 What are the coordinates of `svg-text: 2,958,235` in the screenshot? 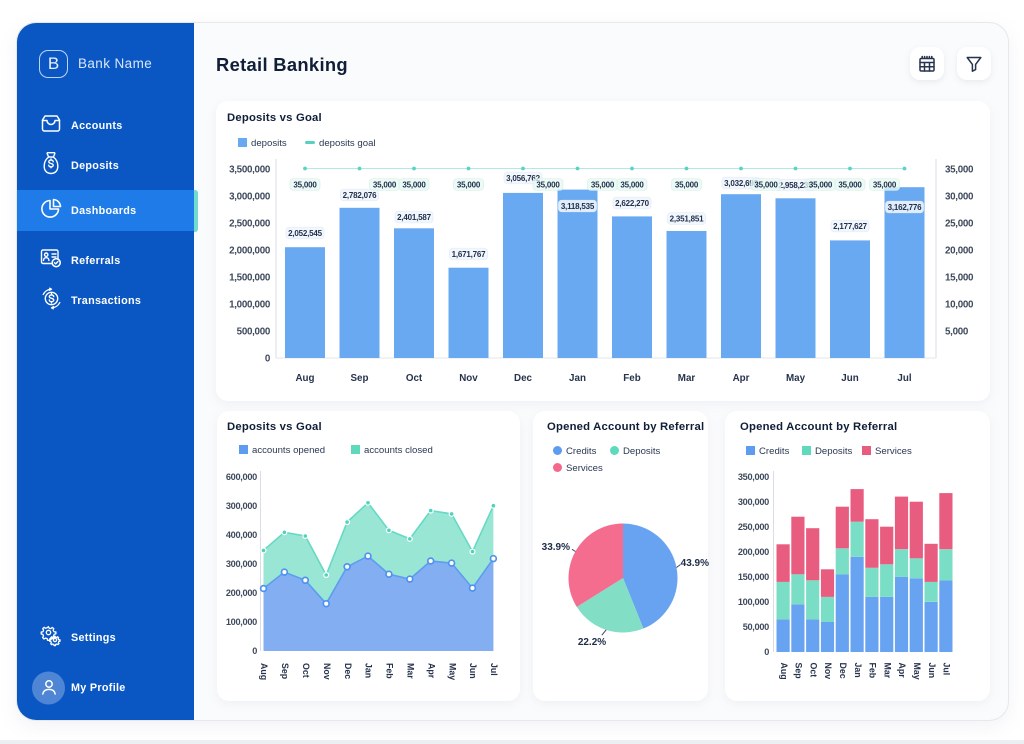 It's located at (796, 185).